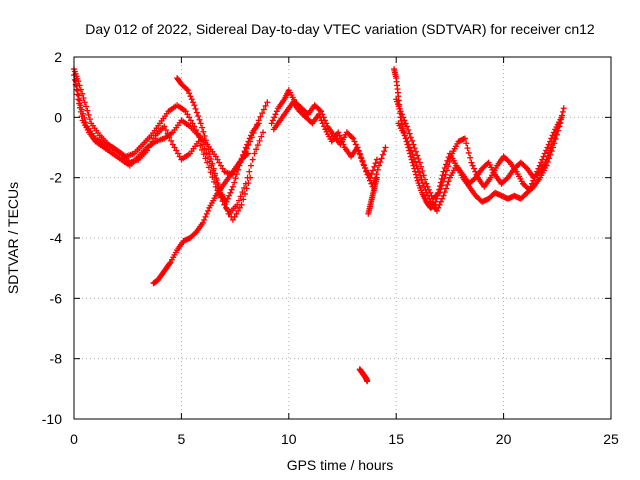 This screenshot has width=640, height=480. What do you see at coordinates (363, 375) in the screenshot?
I see `series-track-h` at bounding box center [363, 375].